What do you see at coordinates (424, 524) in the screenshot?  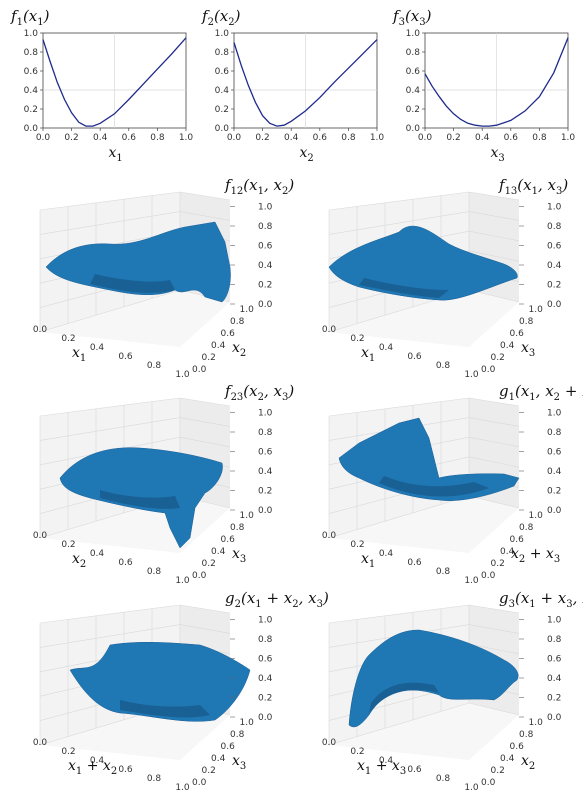 I see `floor-pane` at bounding box center [424, 524].